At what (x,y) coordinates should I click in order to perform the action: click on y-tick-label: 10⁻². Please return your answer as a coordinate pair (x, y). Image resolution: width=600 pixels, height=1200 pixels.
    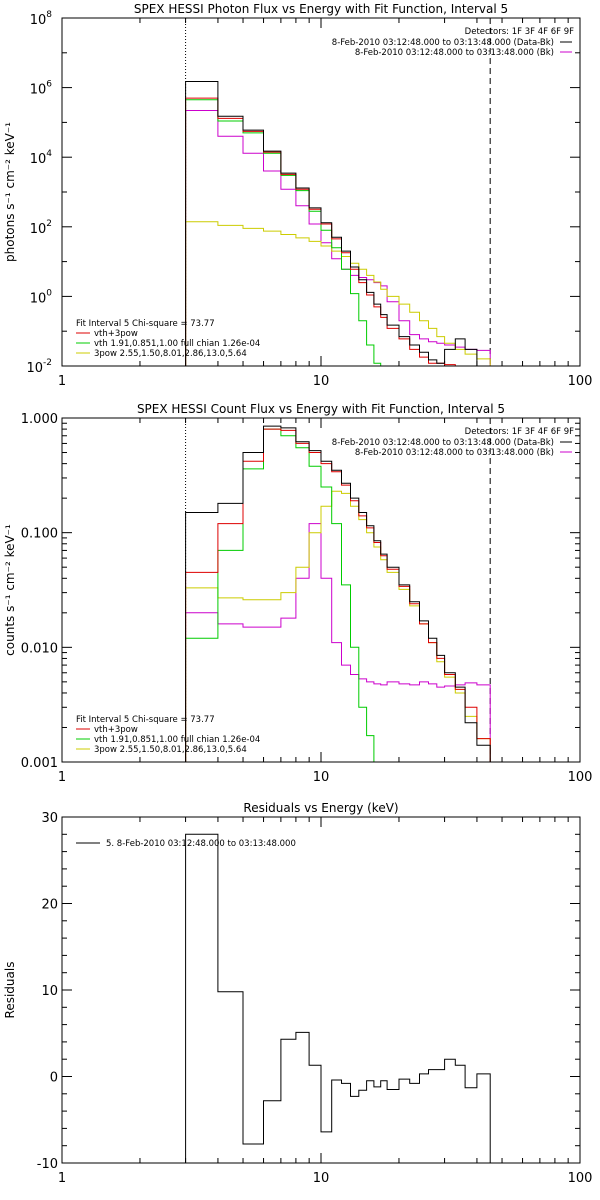
    Looking at the image, I should click on (39, 367).